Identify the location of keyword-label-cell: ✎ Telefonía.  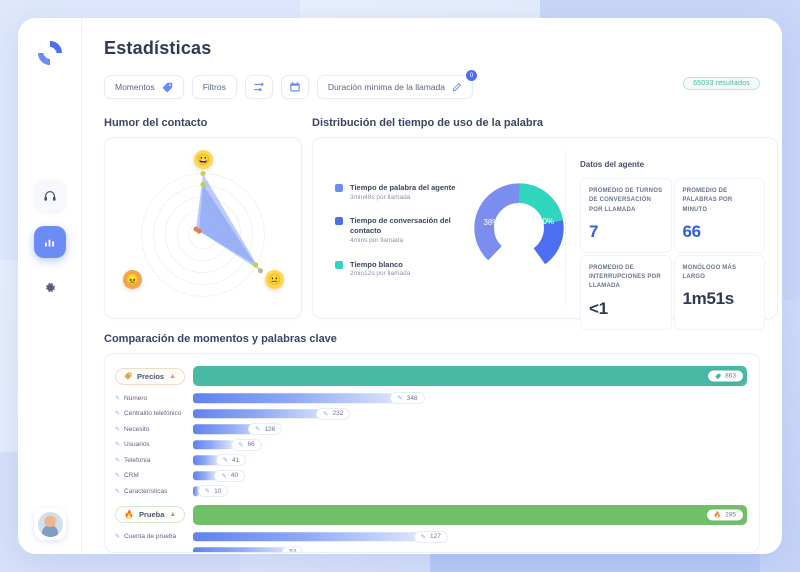
(154, 460).